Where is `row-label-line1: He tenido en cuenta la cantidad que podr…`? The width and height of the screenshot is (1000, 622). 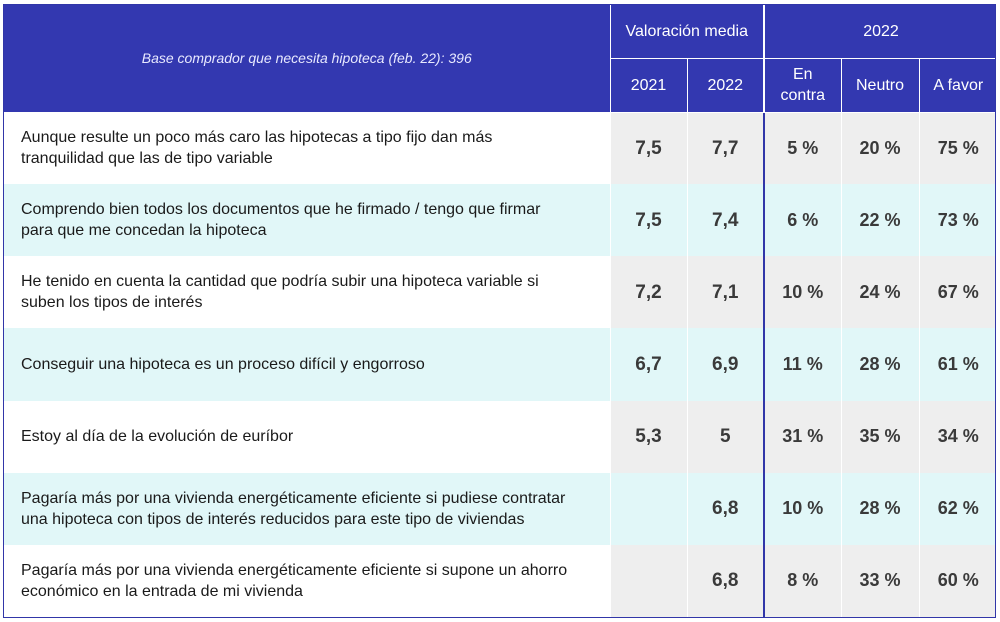
row-label-line1: He tenido en cuenta la cantidad que podr… is located at coordinates (280, 282).